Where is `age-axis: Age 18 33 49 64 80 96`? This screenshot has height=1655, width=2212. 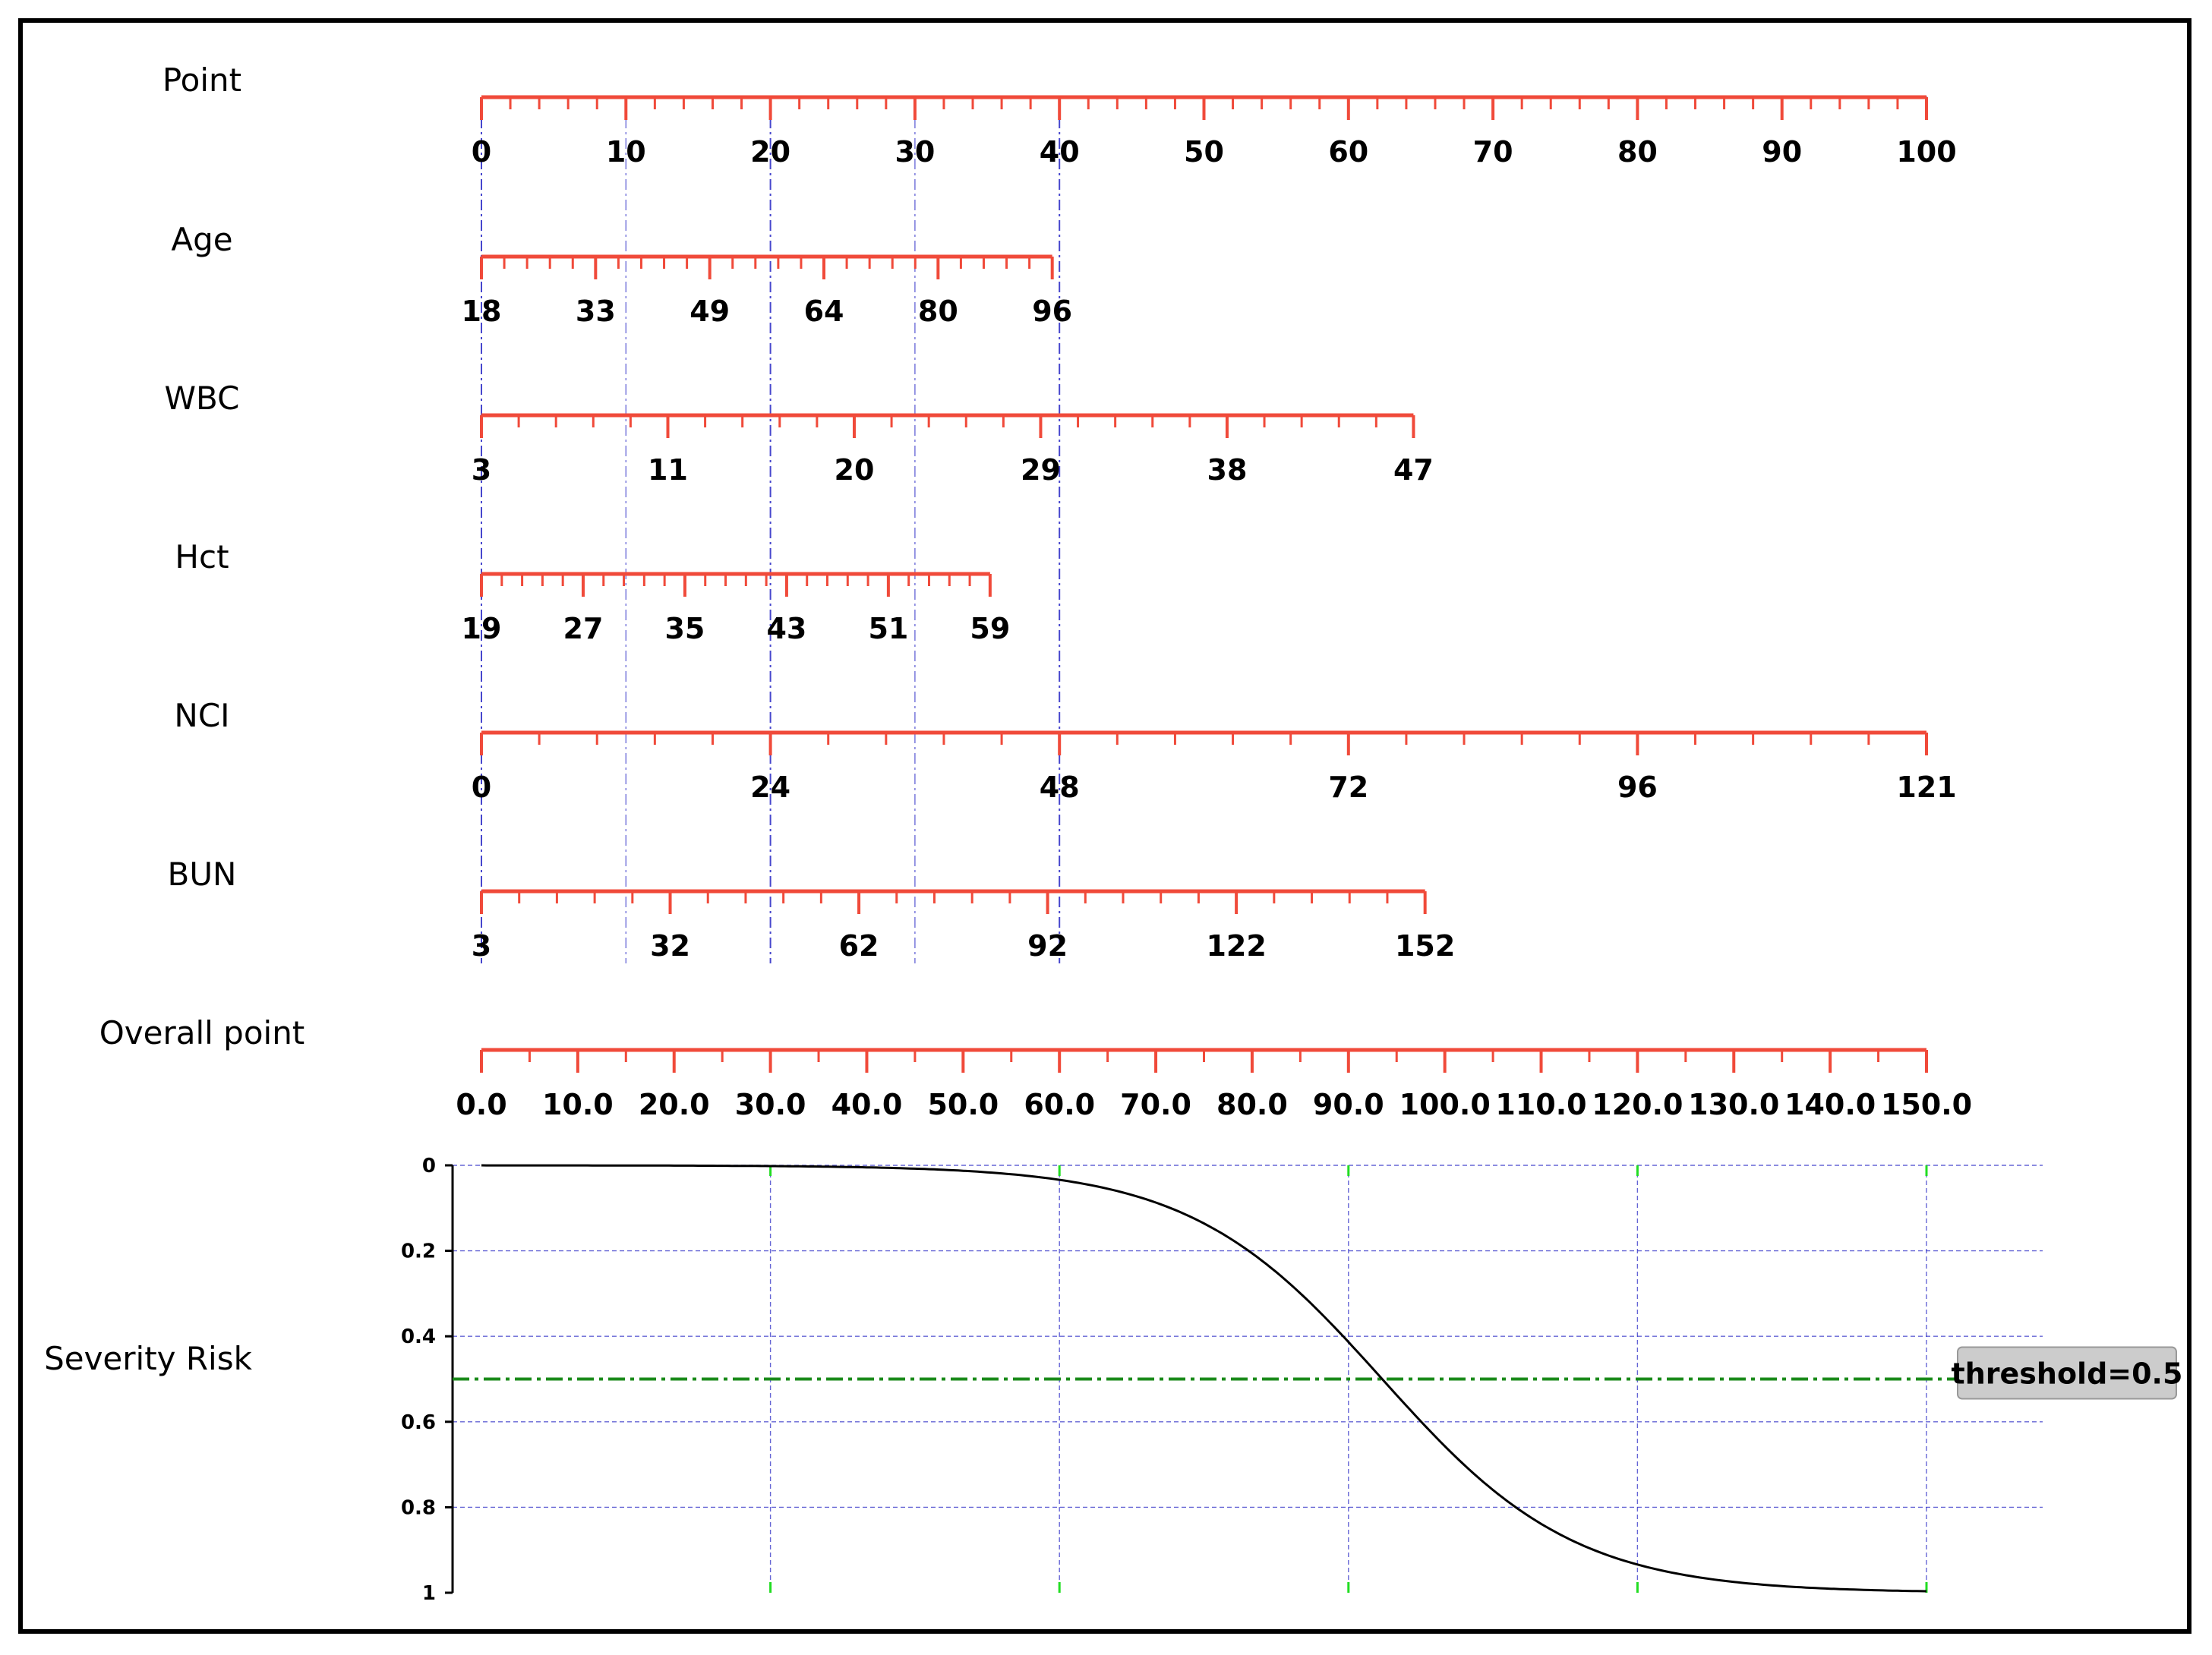 age-axis: Age 18 33 49 64 80 96 is located at coordinates (621, 274).